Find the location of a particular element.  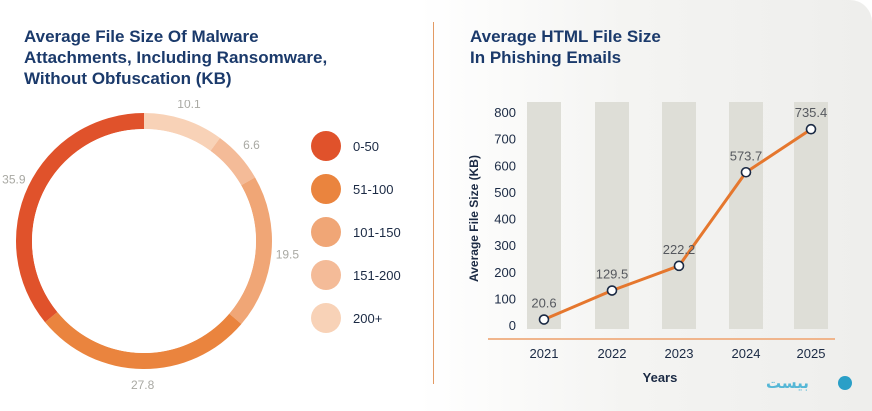

donut-value-label: 6.6 is located at coordinates (251, 145).